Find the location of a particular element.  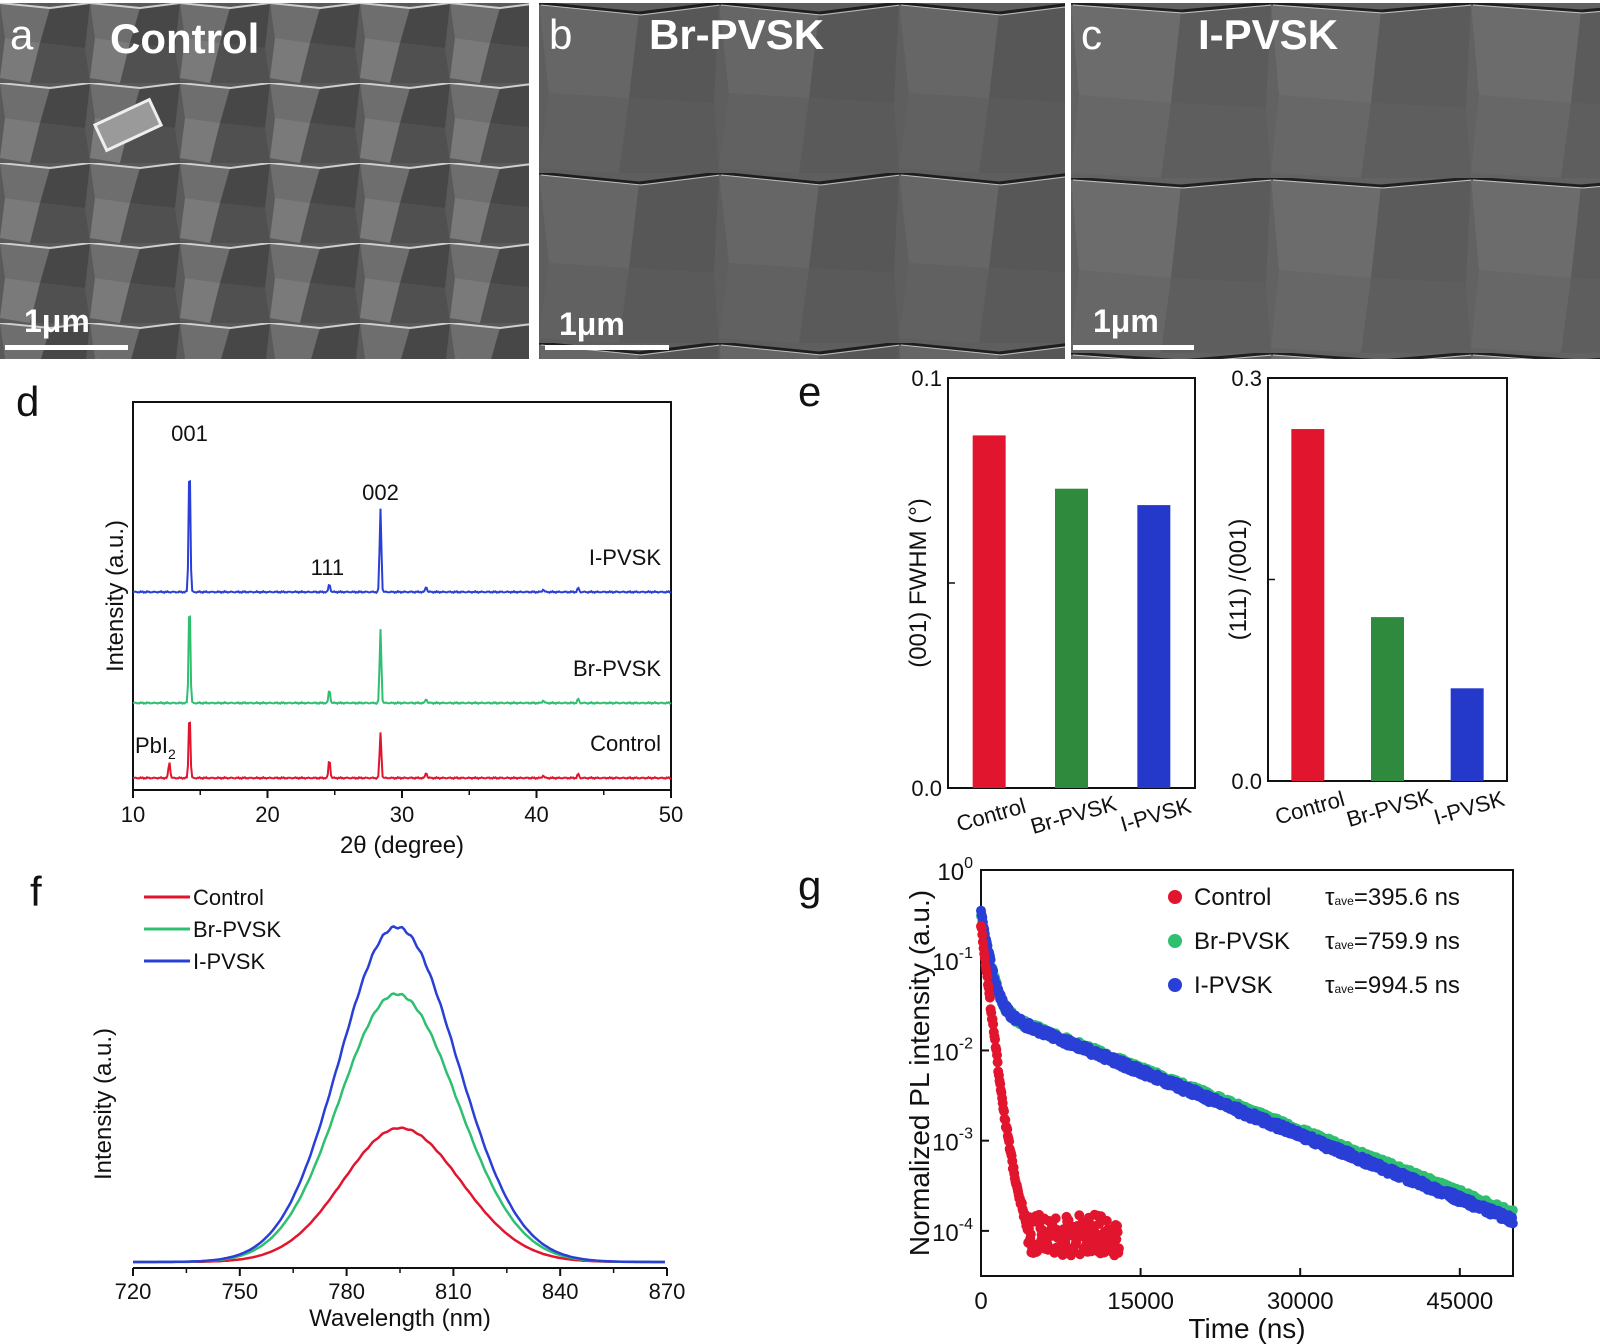

ratio-y-tick-label: 0.0 is located at coordinates (1246, 781).